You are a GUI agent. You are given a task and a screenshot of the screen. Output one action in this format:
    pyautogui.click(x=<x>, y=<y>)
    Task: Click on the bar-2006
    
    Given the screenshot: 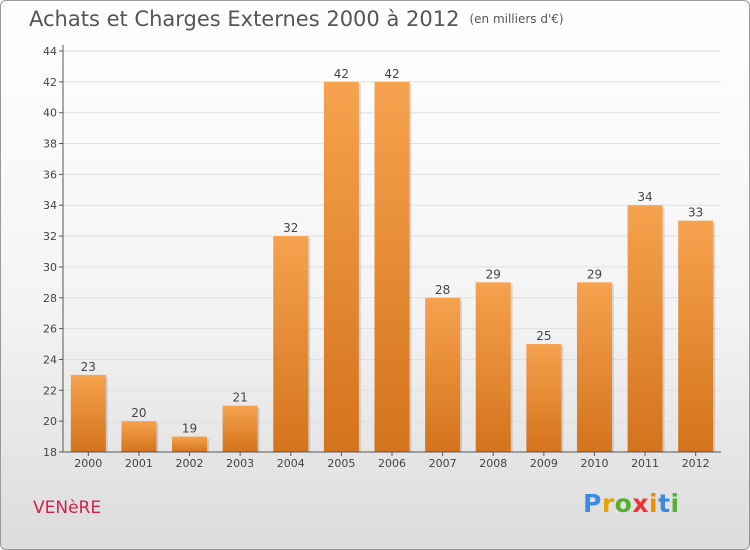 What is the action you would take?
    pyautogui.click(x=392, y=266)
    